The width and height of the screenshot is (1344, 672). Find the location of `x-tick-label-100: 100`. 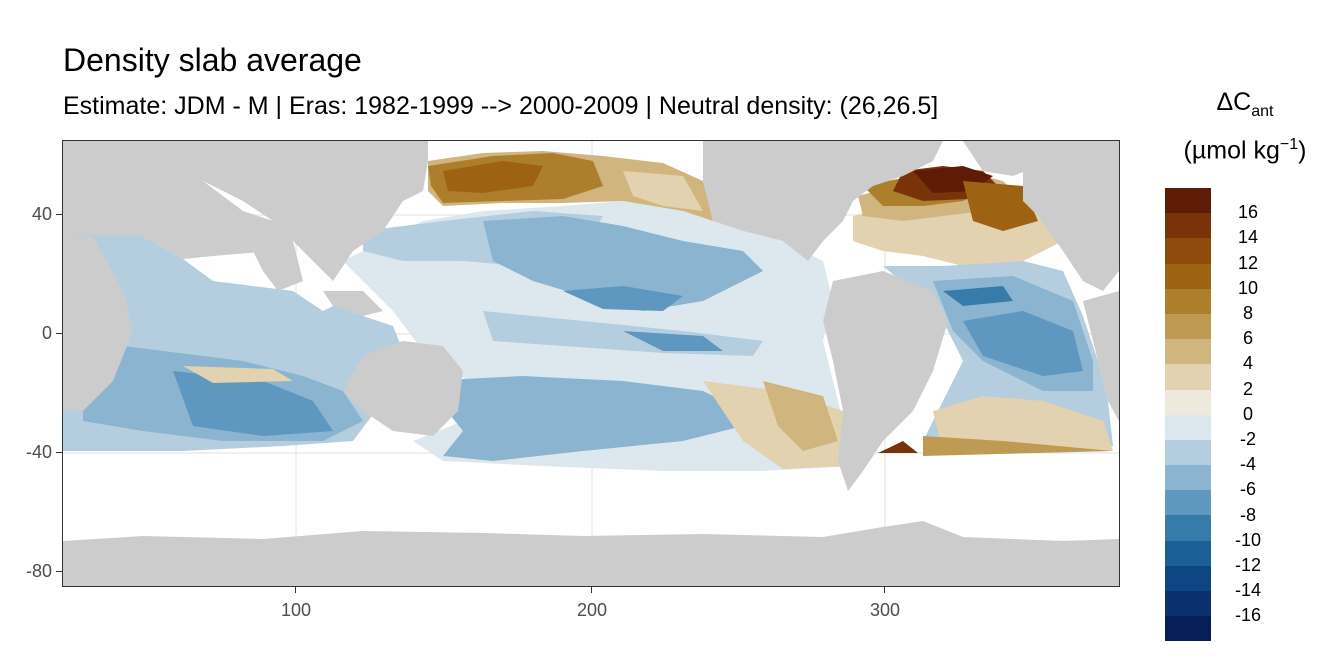

x-tick-label-100: 100 is located at coordinates (296, 610).